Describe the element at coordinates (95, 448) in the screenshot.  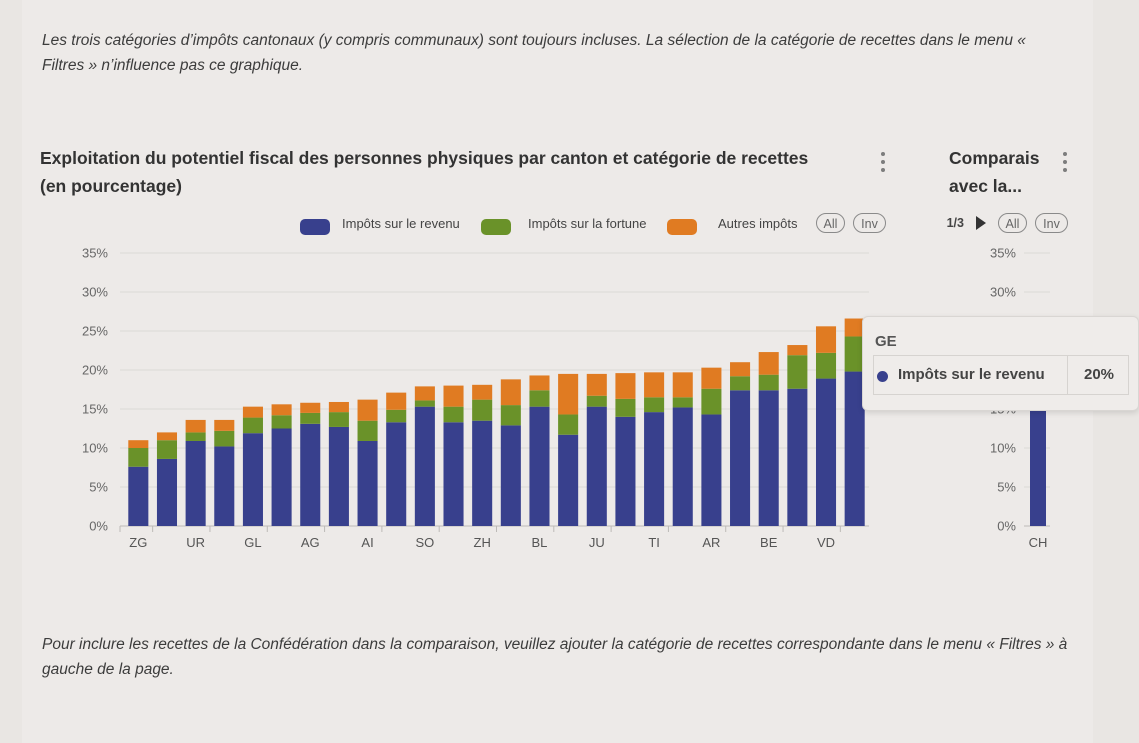
I see `y-tick-label: 10%` at that location.